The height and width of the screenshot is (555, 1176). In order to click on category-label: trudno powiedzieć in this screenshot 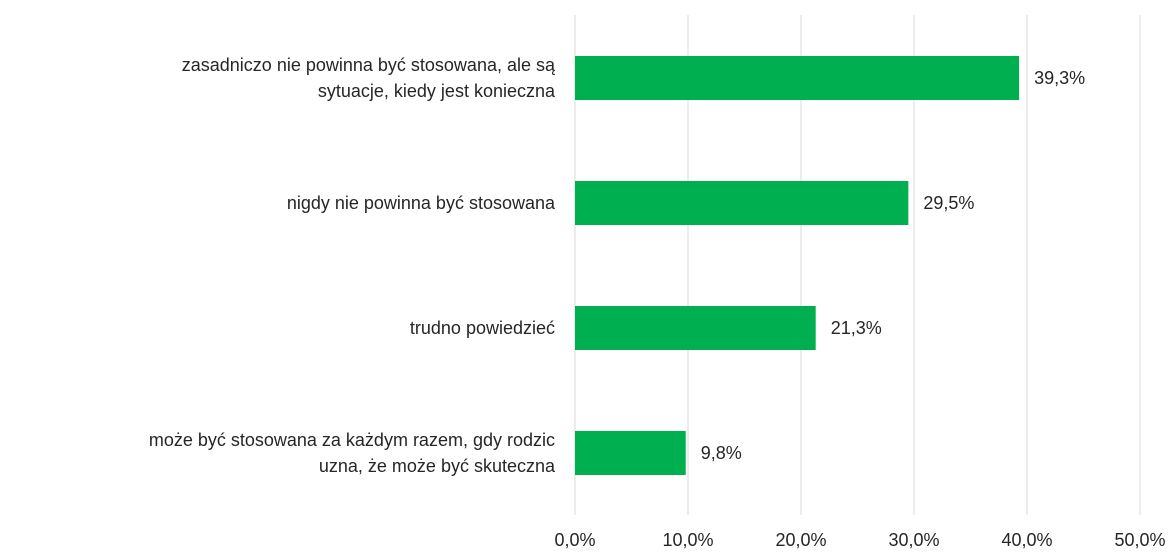, I will do `click(482, 328)`.